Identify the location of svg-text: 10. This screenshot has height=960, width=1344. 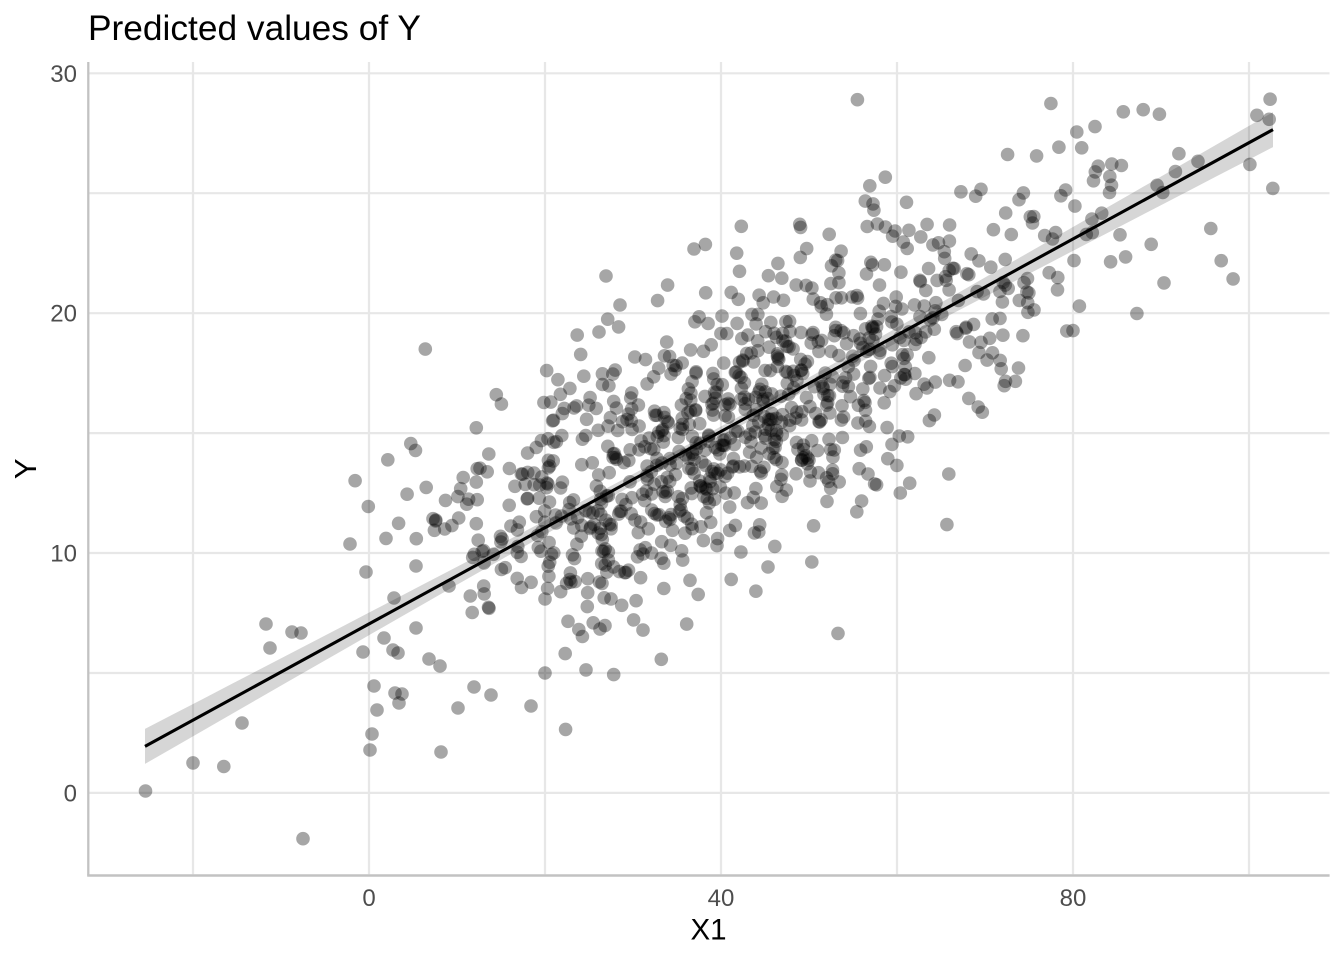
(63, 554).